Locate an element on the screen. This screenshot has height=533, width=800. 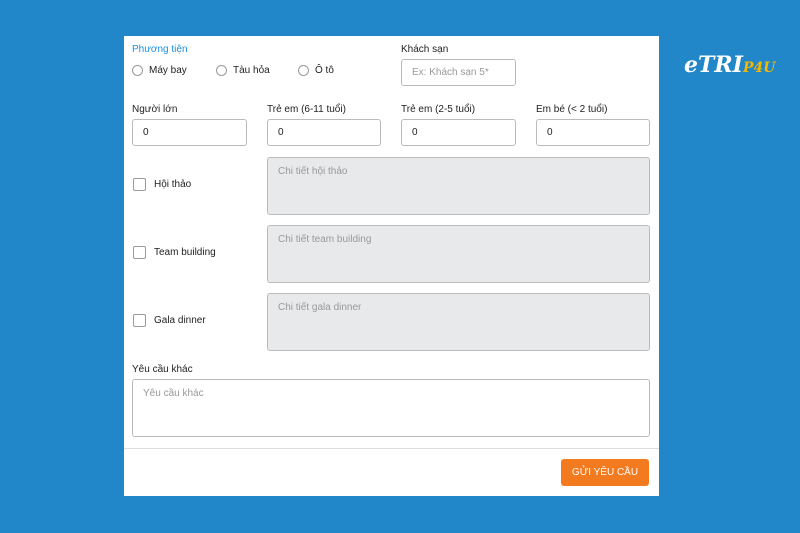
seminar-checkbox: Hội thảo is located at coordinates (162, 184).